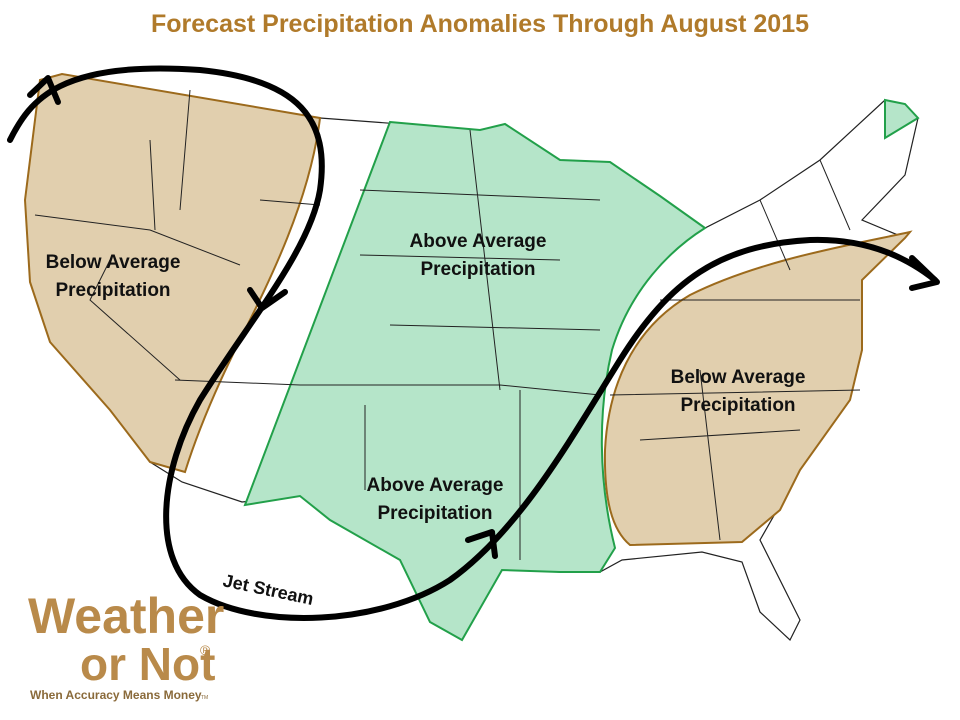 This screenshot has width=960, height=720. I want to click on below-average-southeast, so click(758, 388).